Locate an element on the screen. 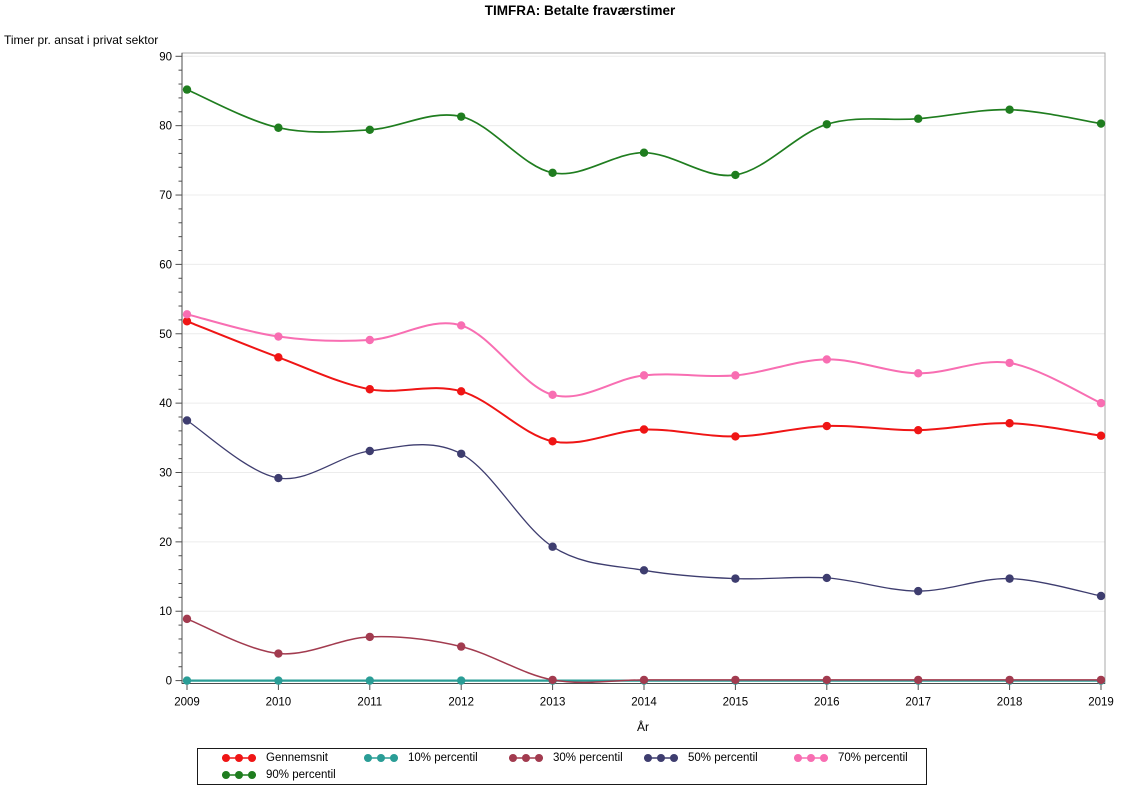 Image resolution: width=1122 pixels, height=793 pixels. x-tick-label: 2011 is located at coordinates (369, 703).